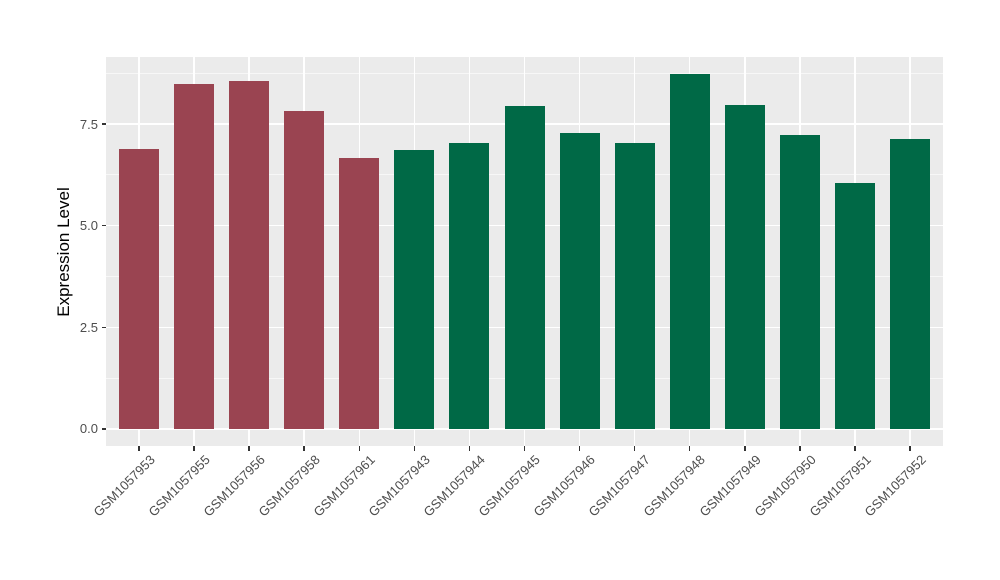 The image size is (1000, 580). What do you see at coordinates (909, 284) in the screenshot?
I see `bar-GSM1057952` at bounding box center [909, 284].